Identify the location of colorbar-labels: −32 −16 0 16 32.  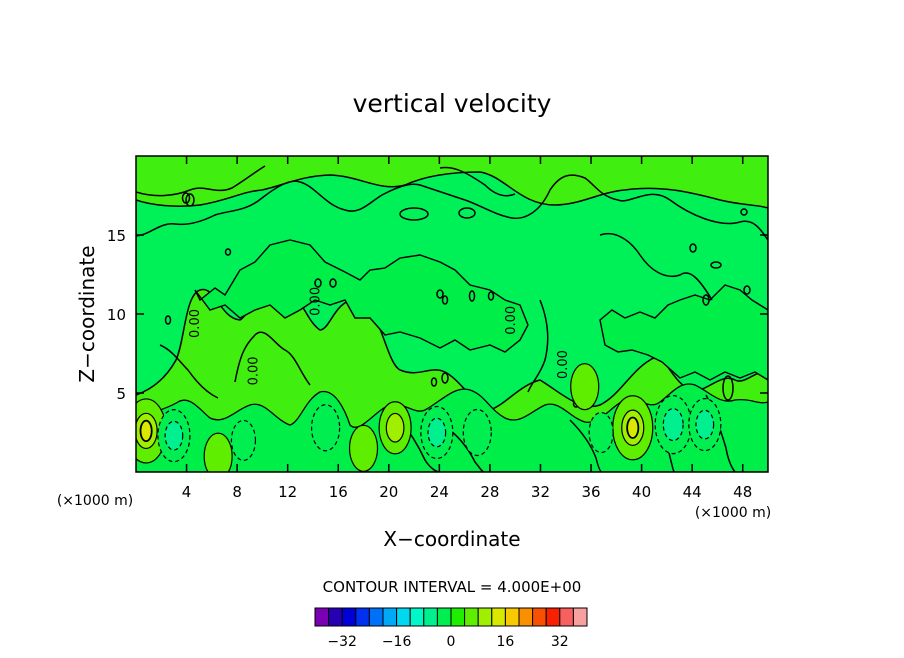
(447, 642).